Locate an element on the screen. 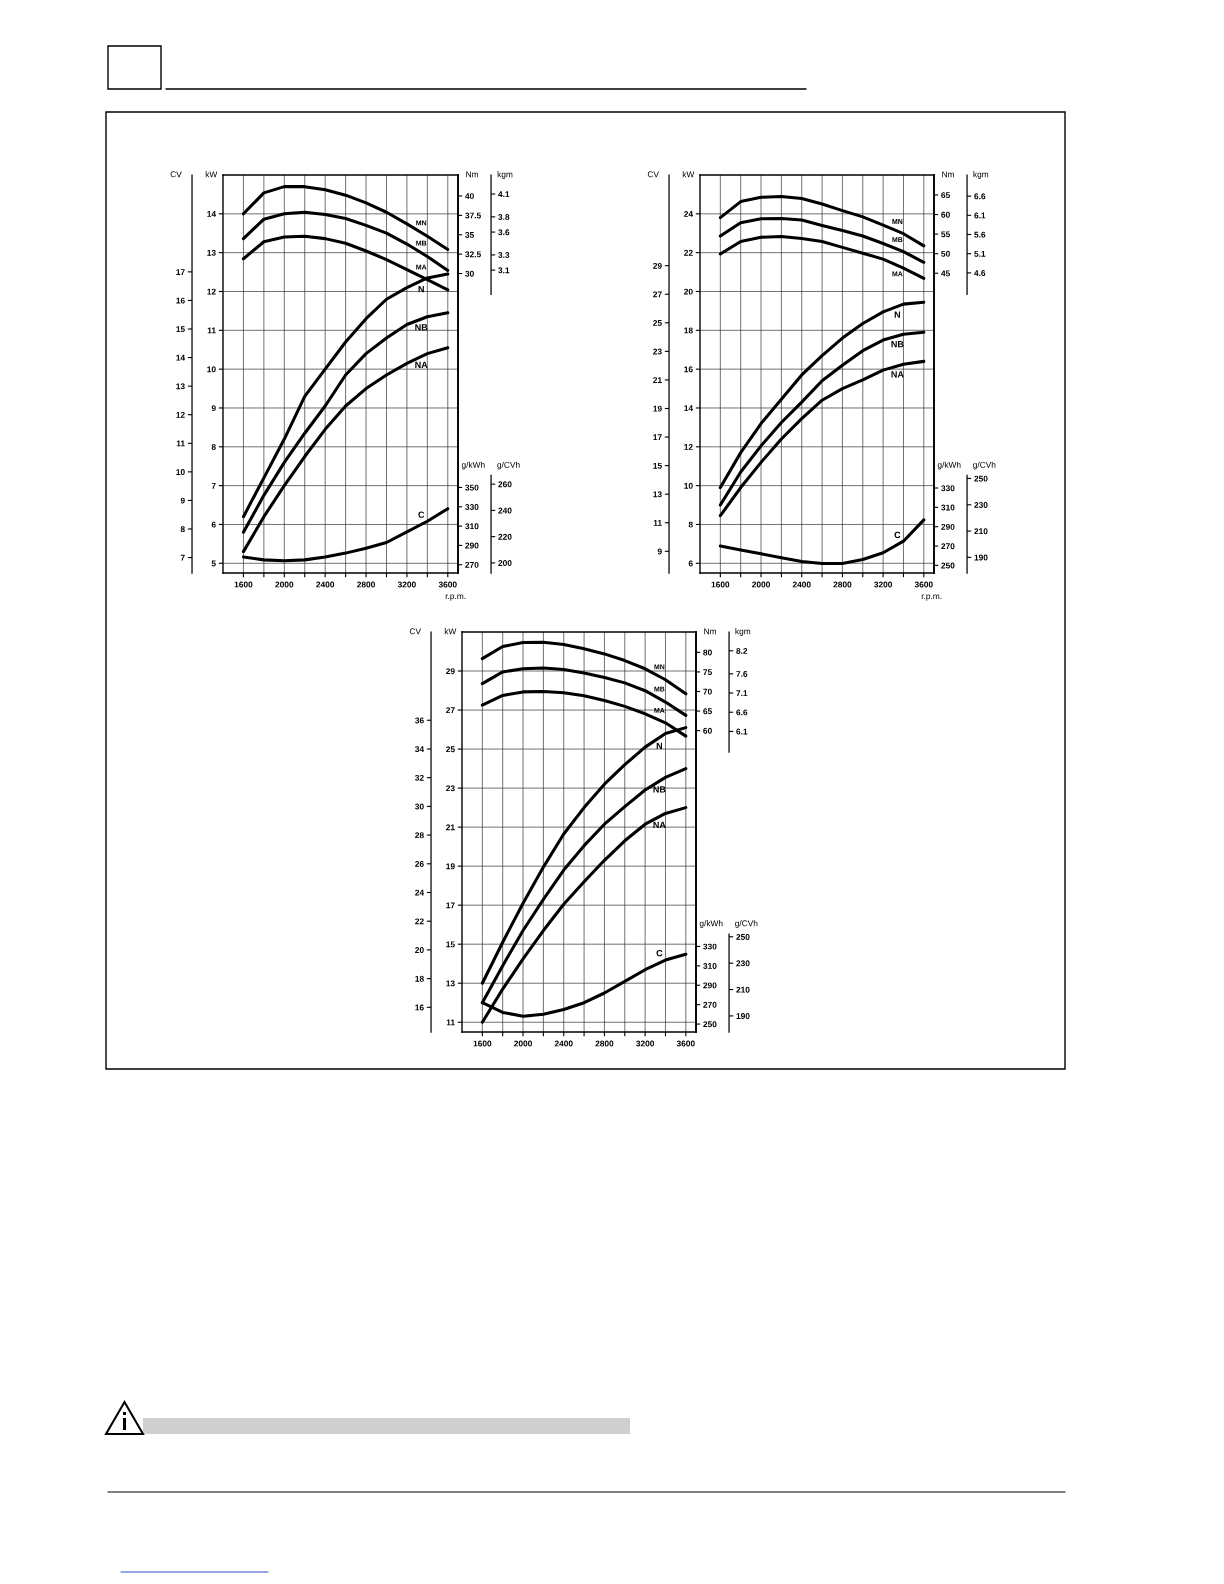  y2-tick-label: 10 is located at coordinates (180, 472).